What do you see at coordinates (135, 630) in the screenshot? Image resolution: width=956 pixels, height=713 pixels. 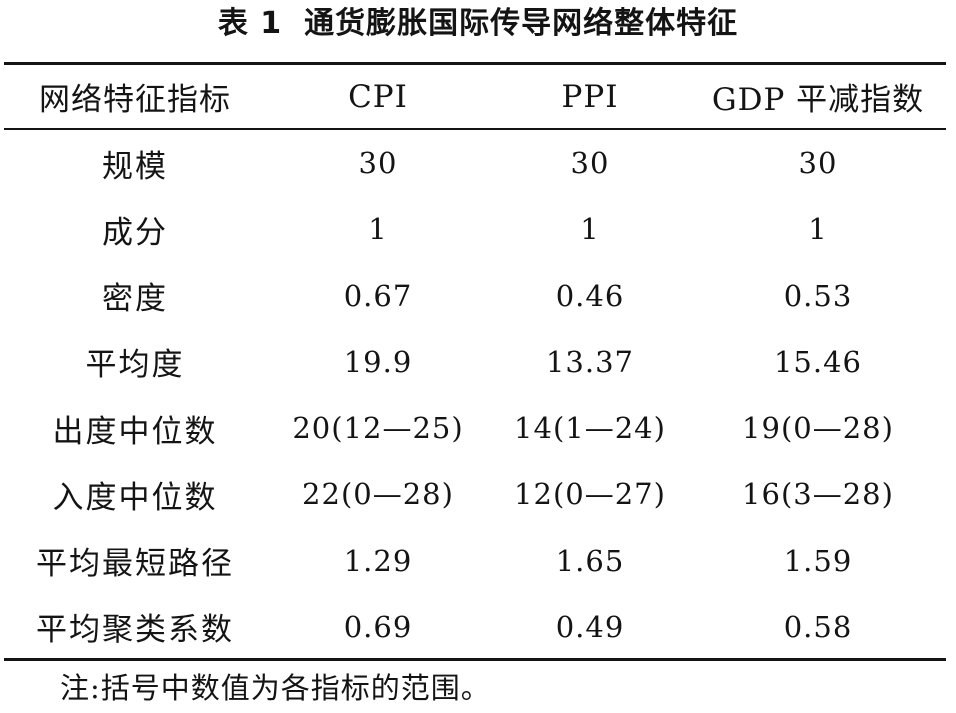 I see `row-label: 平均聚类系数` at bounding box center [135, 630].